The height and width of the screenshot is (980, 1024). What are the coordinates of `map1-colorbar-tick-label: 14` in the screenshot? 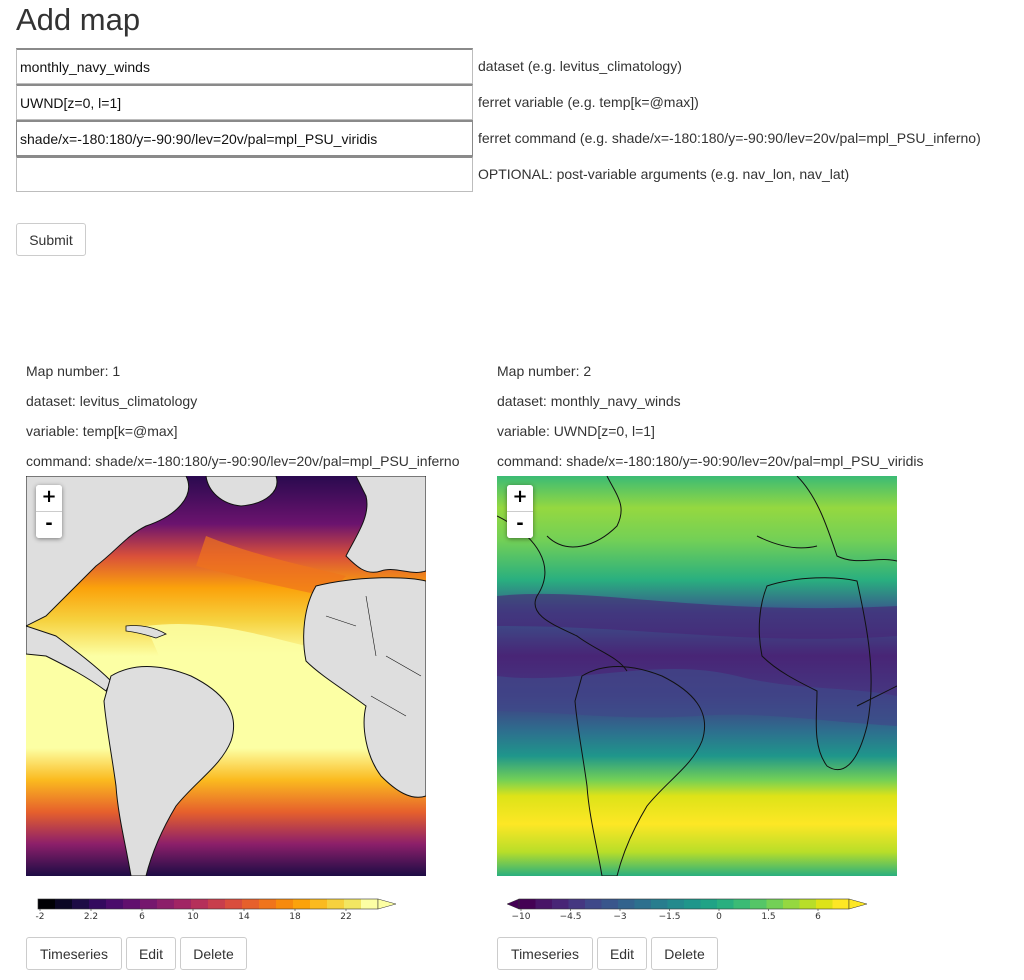 It's located at (244, 917).